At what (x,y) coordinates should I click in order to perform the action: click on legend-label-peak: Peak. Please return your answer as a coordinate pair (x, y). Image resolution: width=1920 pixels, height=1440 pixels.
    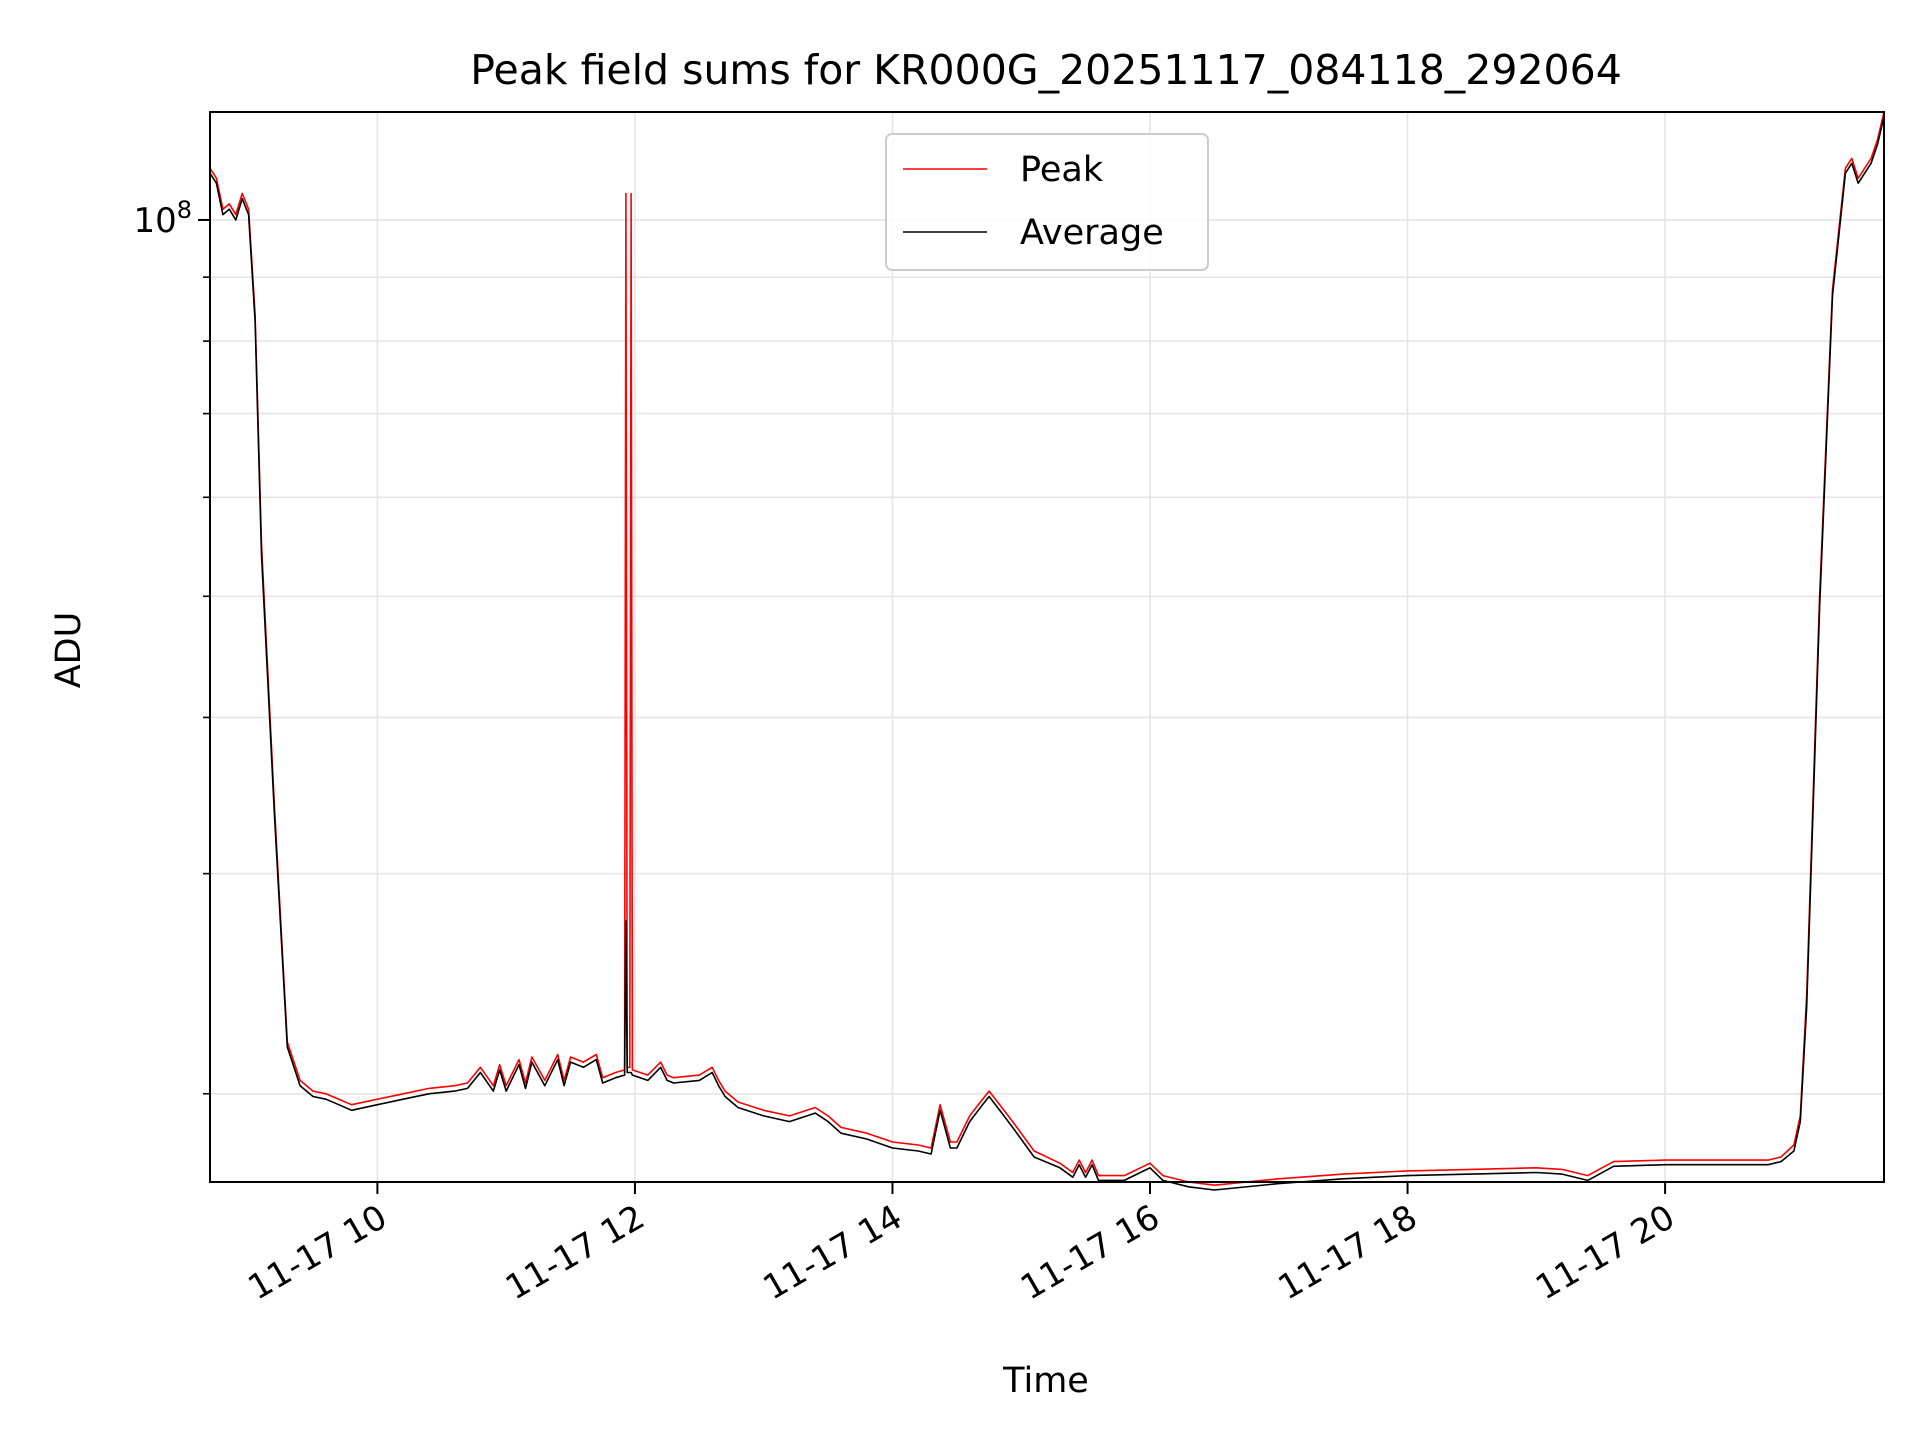
    Looking at the image, I should click on (1062, 170).